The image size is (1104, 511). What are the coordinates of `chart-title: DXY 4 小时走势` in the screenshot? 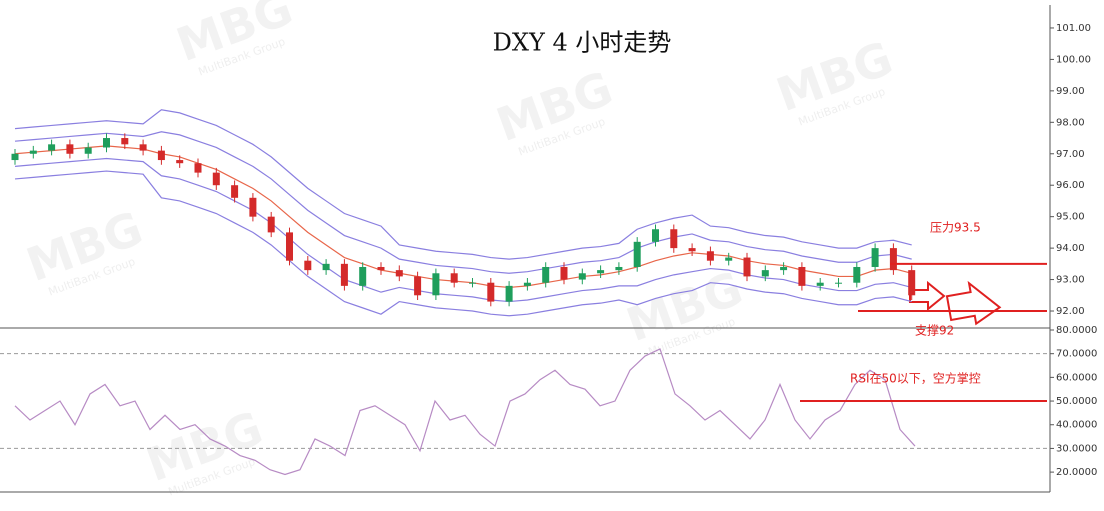 It's located at (582, 43).